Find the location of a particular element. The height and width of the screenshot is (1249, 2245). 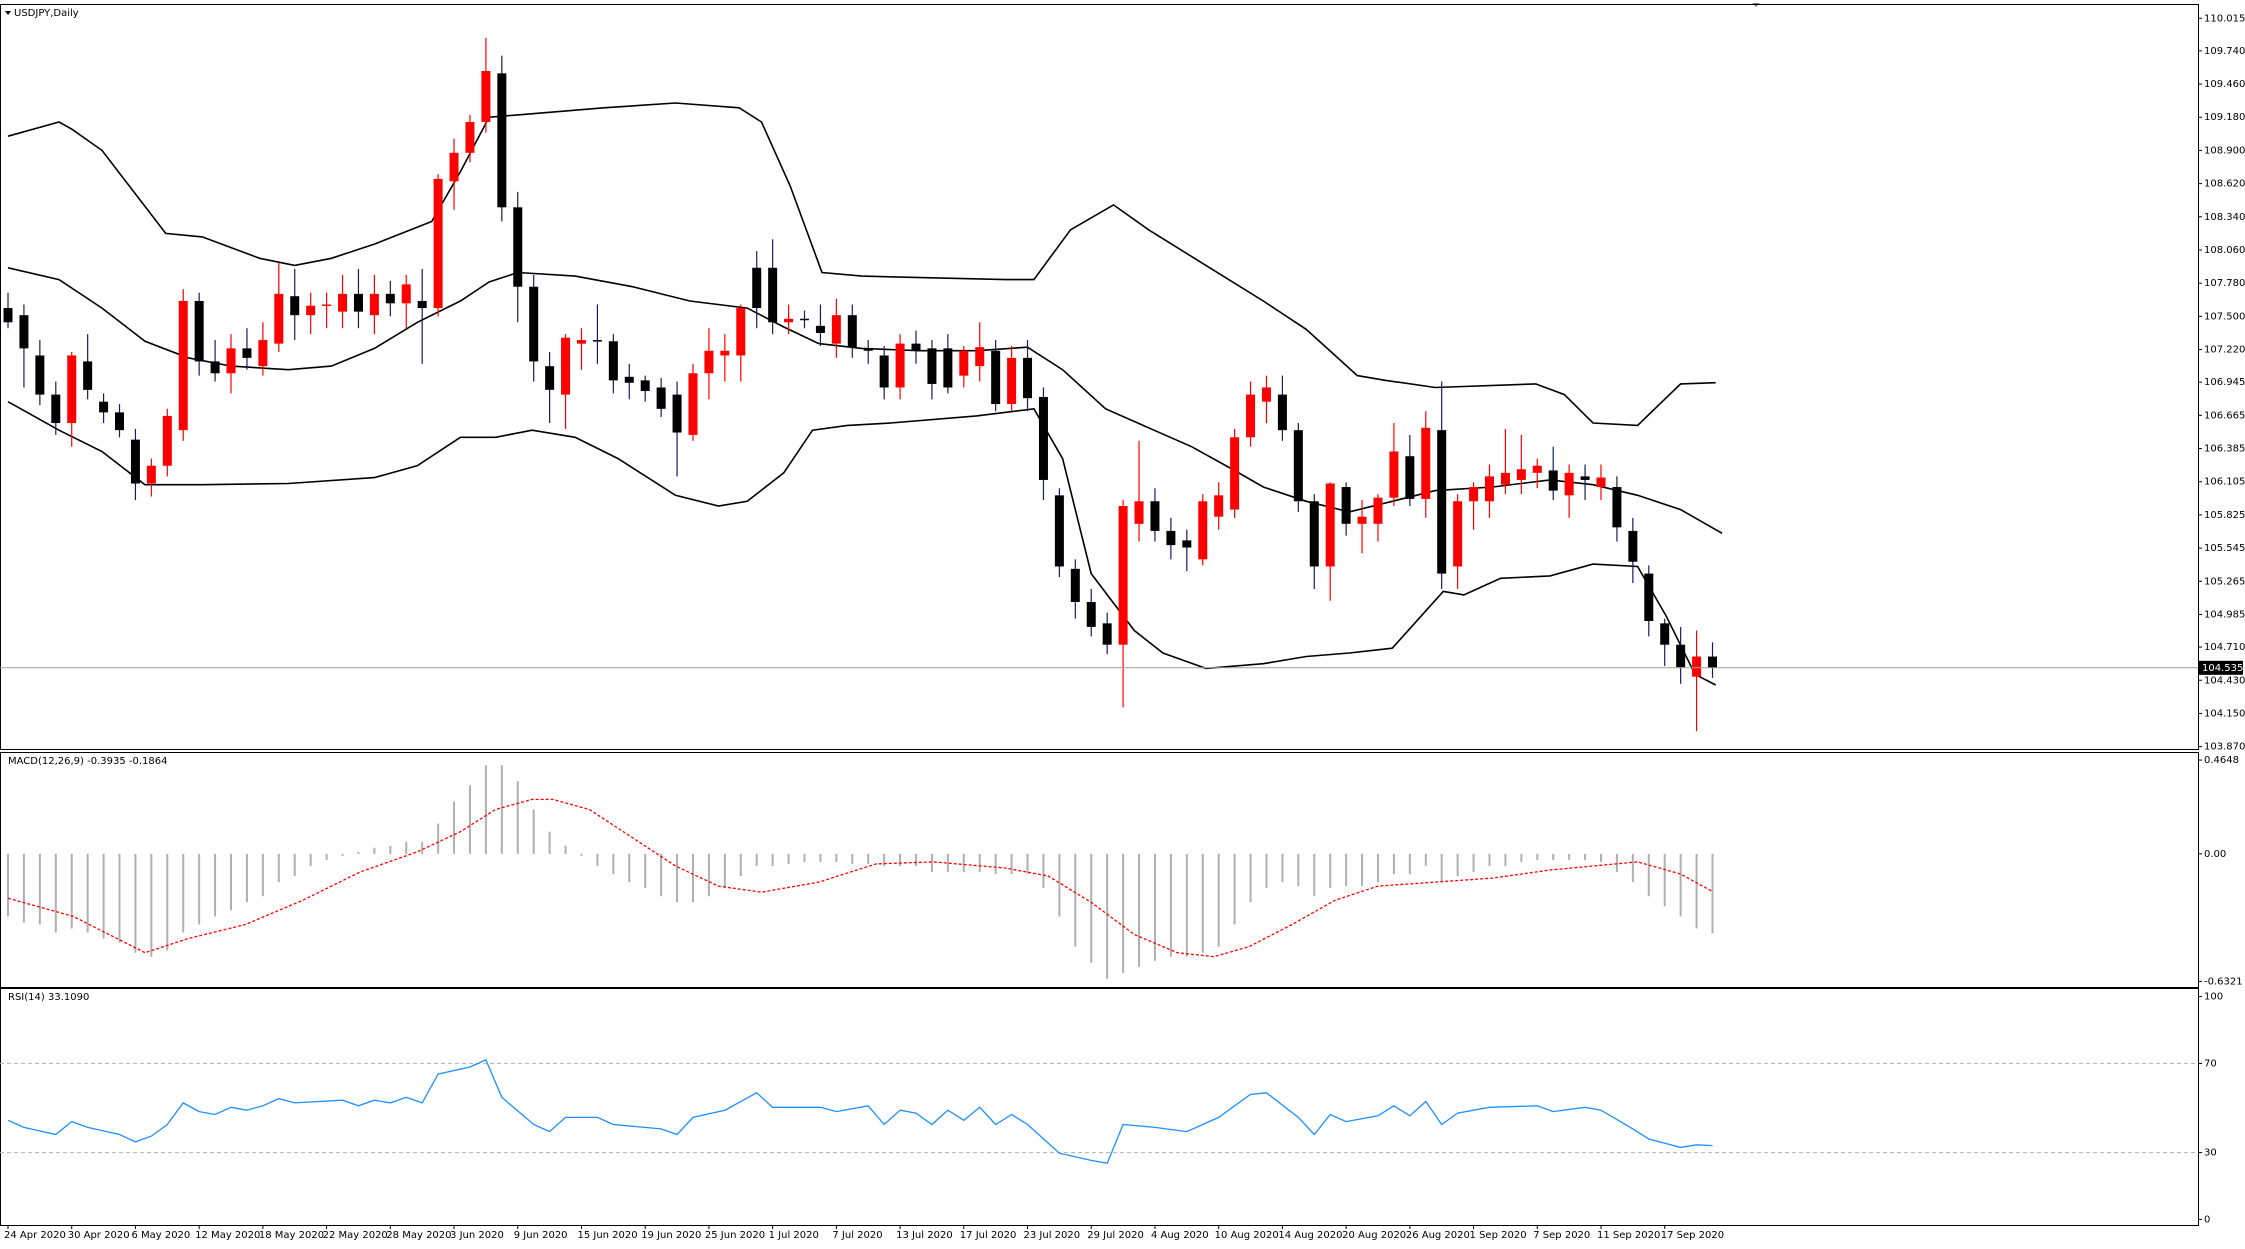

x-tick-label: 17 Sep 2020 is located at coordinates (1692, 1235).